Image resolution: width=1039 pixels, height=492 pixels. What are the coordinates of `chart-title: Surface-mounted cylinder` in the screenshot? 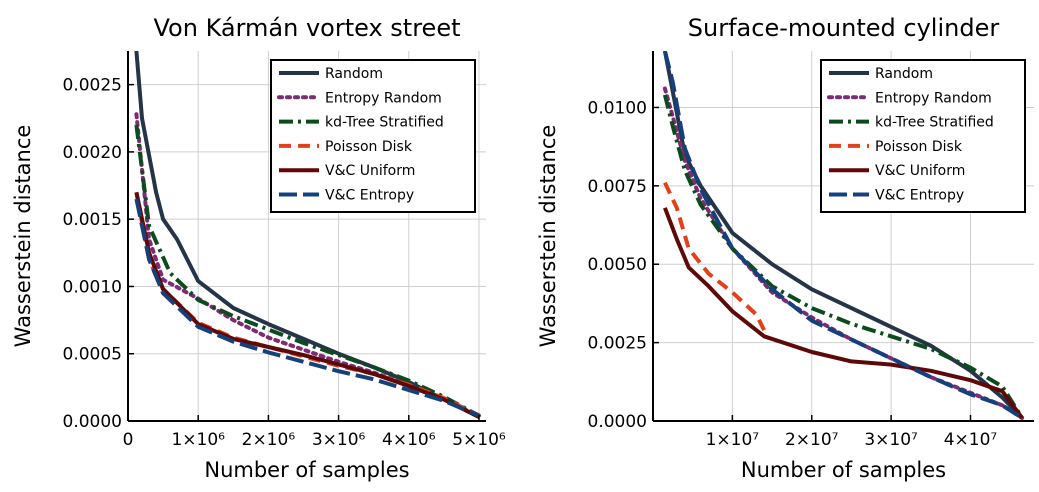 It's located at (844, 28).